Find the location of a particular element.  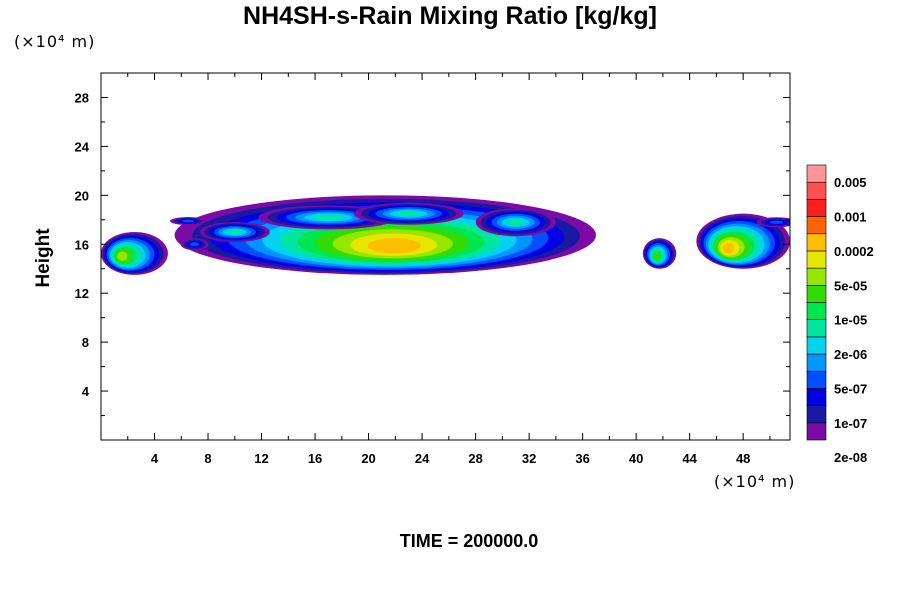

colorbar-label: 0.001 is located at coordinates (850, 217).